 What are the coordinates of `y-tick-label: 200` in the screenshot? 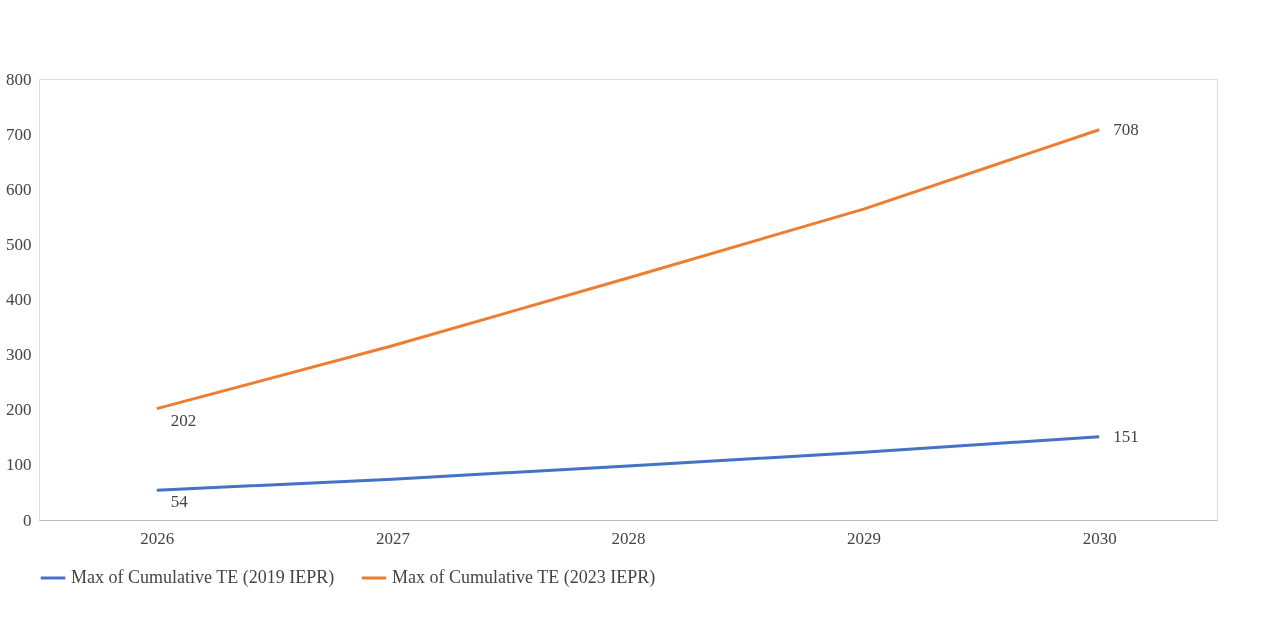 It's located at (19, 410).